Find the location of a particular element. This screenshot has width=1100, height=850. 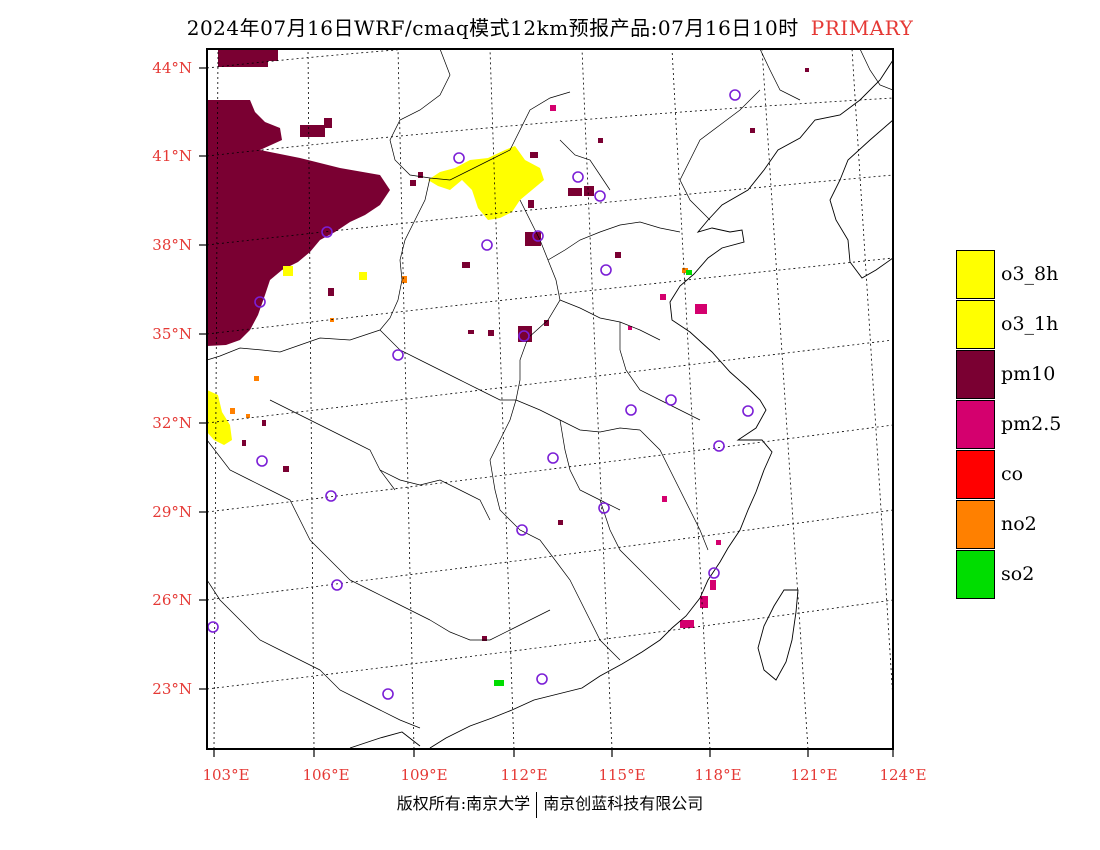

lon-label: 118°E is located at coordinates (717, 775).